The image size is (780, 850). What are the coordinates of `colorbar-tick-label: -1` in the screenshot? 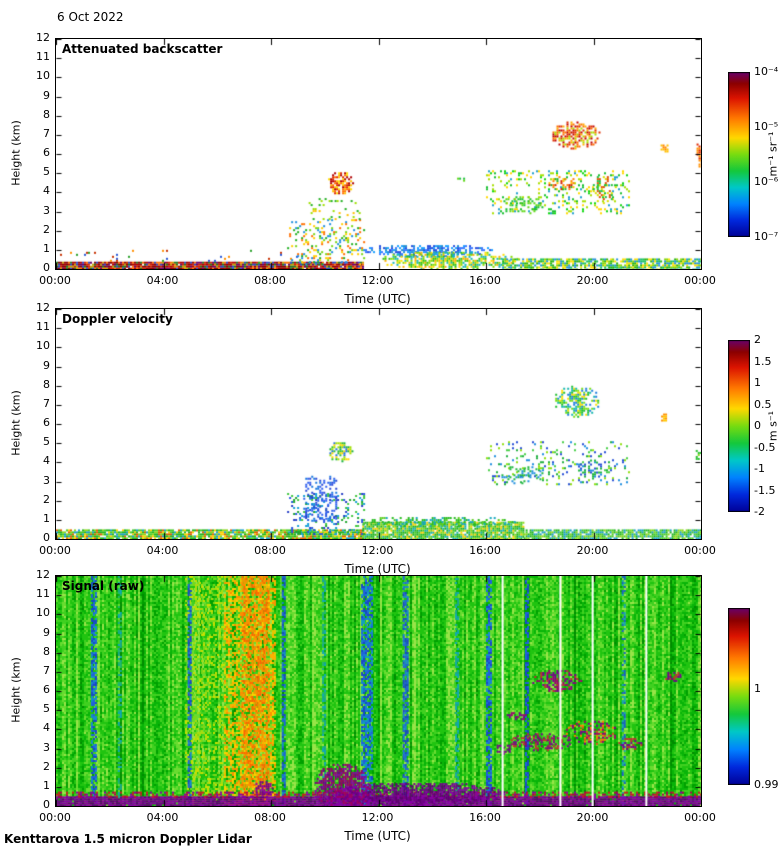 It's located at (759, 468).